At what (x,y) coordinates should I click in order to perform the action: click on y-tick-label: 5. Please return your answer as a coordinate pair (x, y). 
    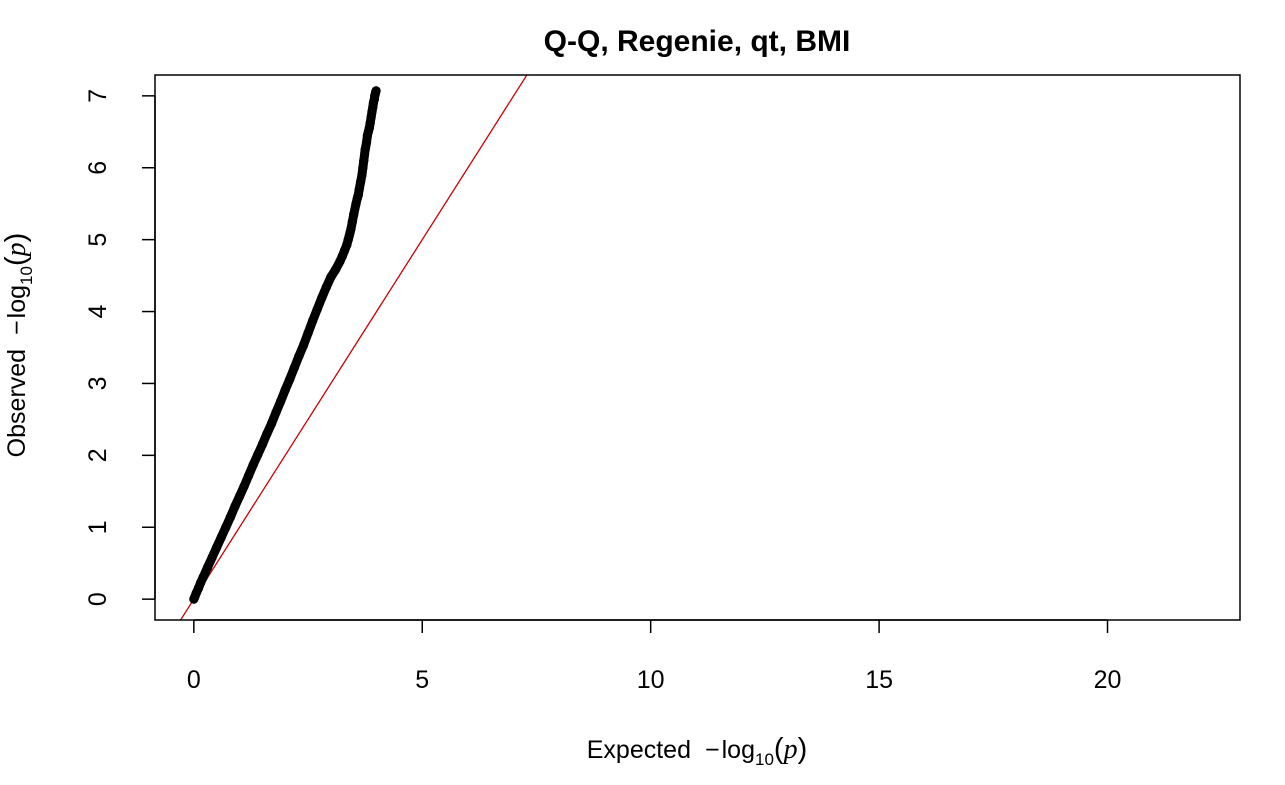
    Looking at the image, I should click on (98, 240).